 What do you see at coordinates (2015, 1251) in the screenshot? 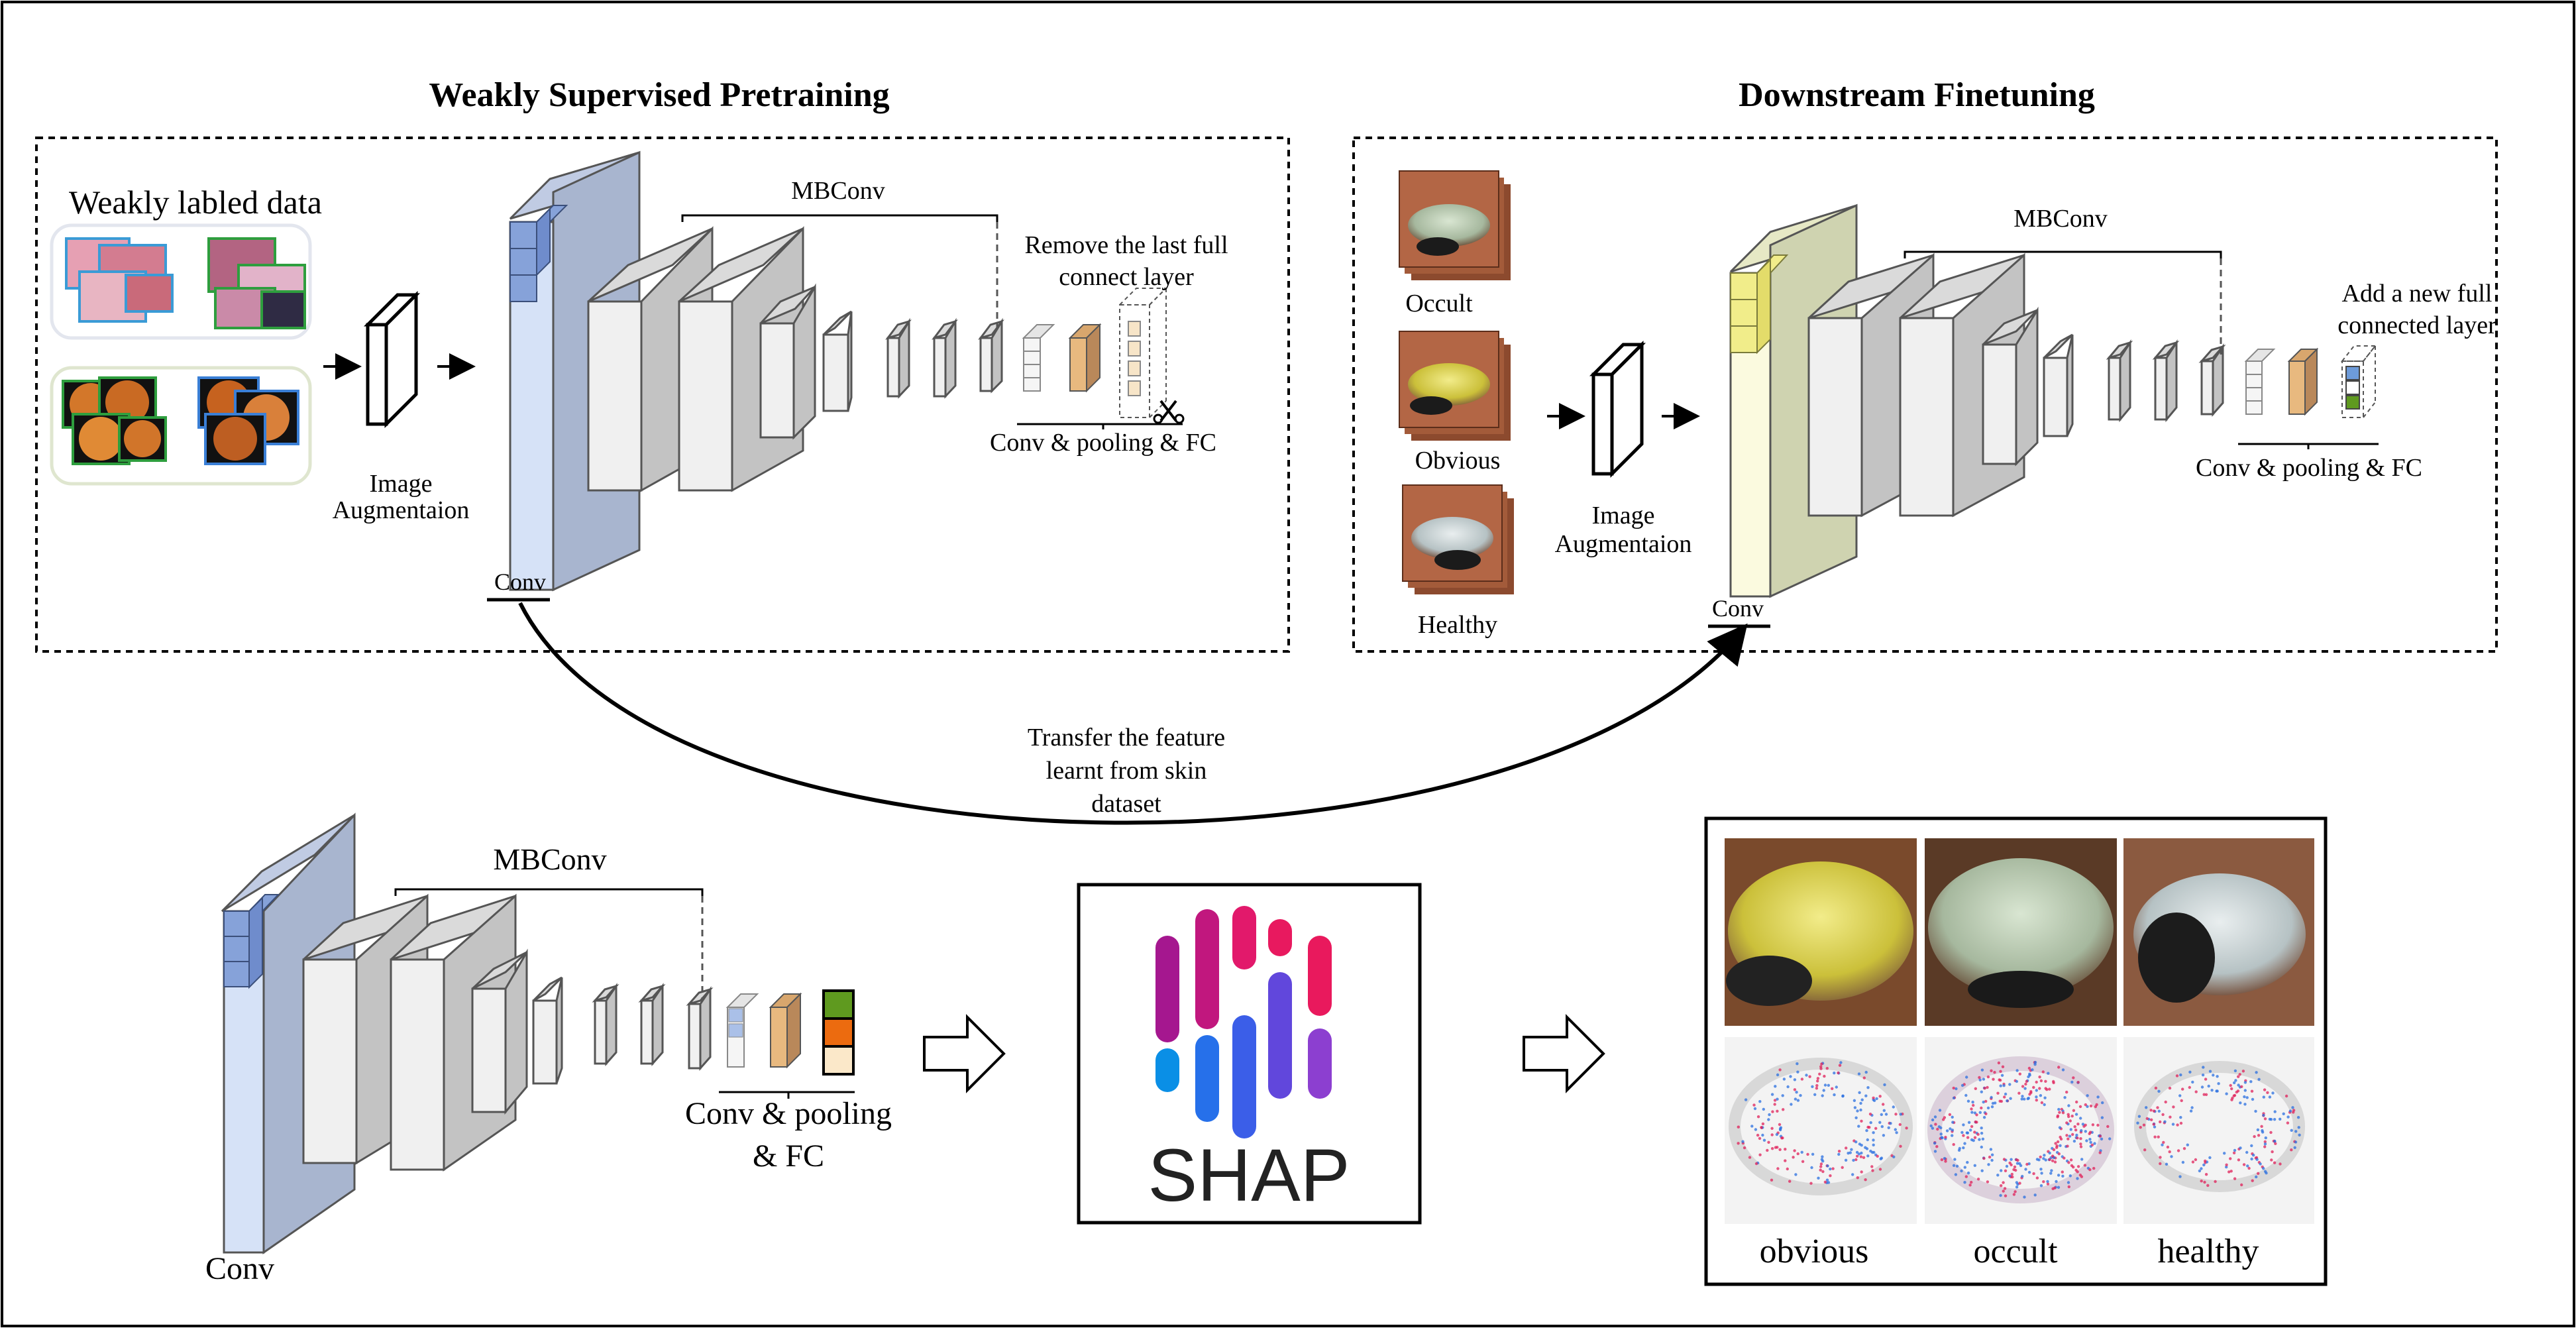
I see `result-label-occult: occult` at bounding box center [2015, 1251].